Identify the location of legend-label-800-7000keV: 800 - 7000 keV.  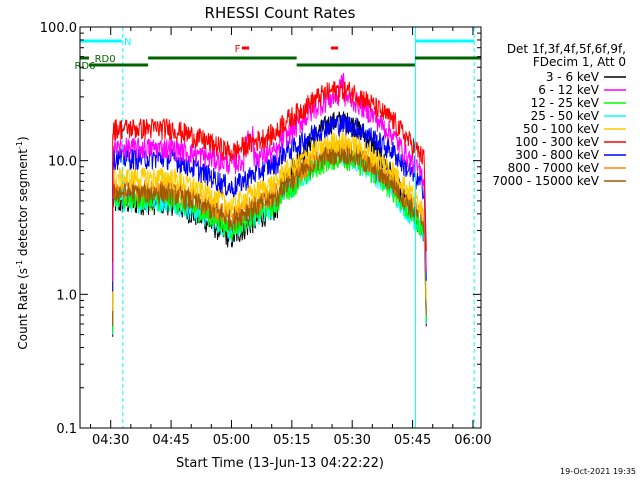
(554, 168).